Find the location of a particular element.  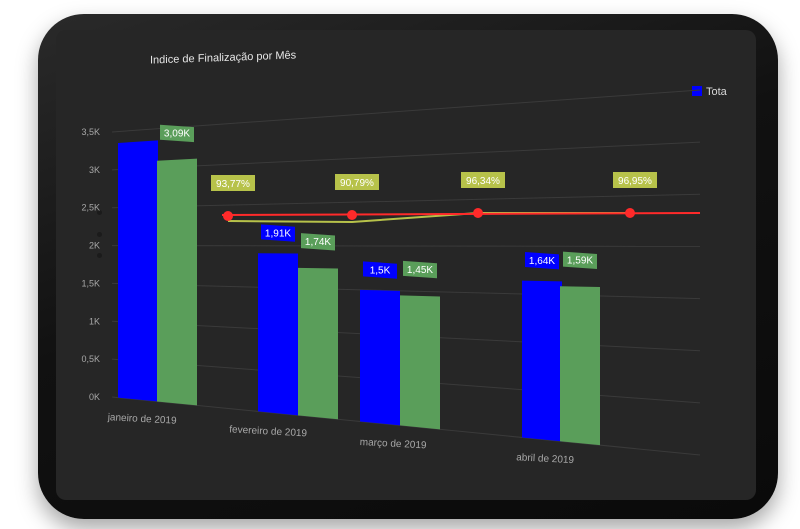

data-label: 1,74K is located at coordinates (318, 242).